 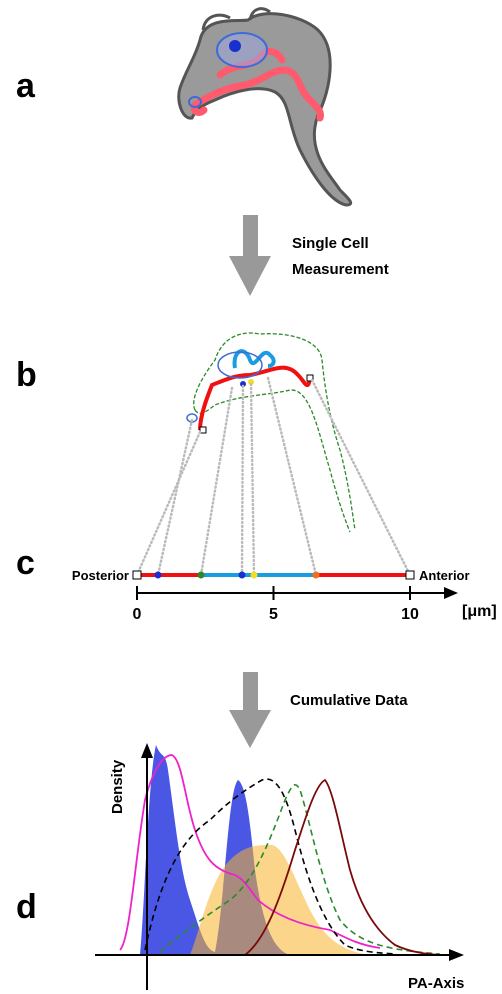 I want to click on panel-label: c, so click(x=25, y=563).